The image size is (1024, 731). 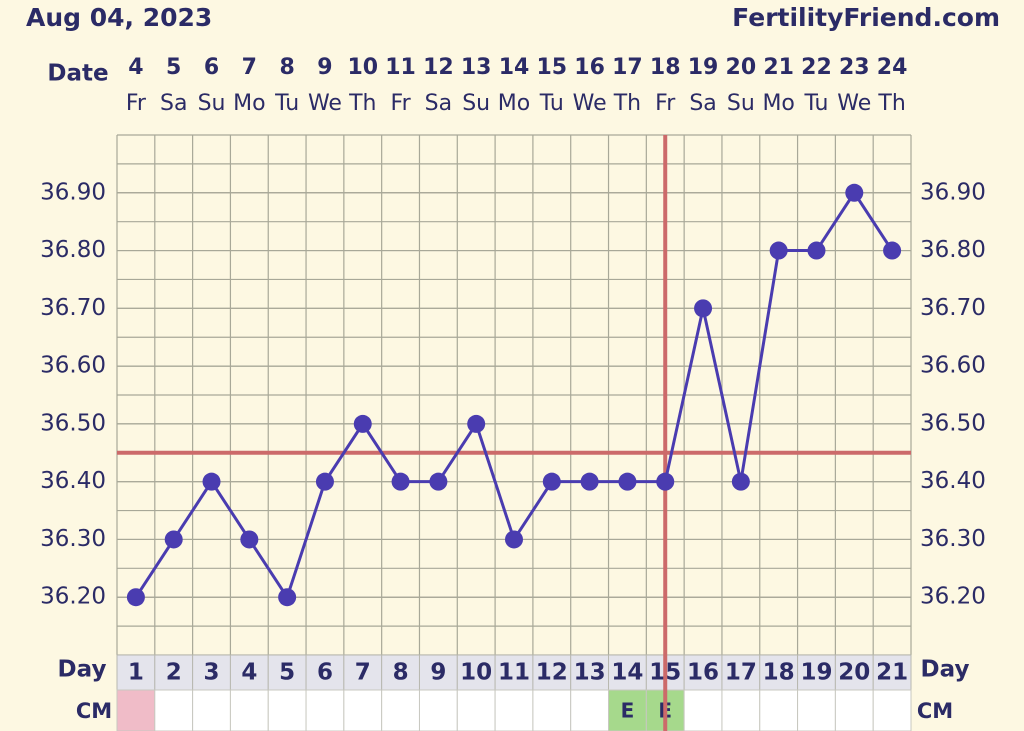 I want to click on date-number: 14, so click(x=514, y=67).